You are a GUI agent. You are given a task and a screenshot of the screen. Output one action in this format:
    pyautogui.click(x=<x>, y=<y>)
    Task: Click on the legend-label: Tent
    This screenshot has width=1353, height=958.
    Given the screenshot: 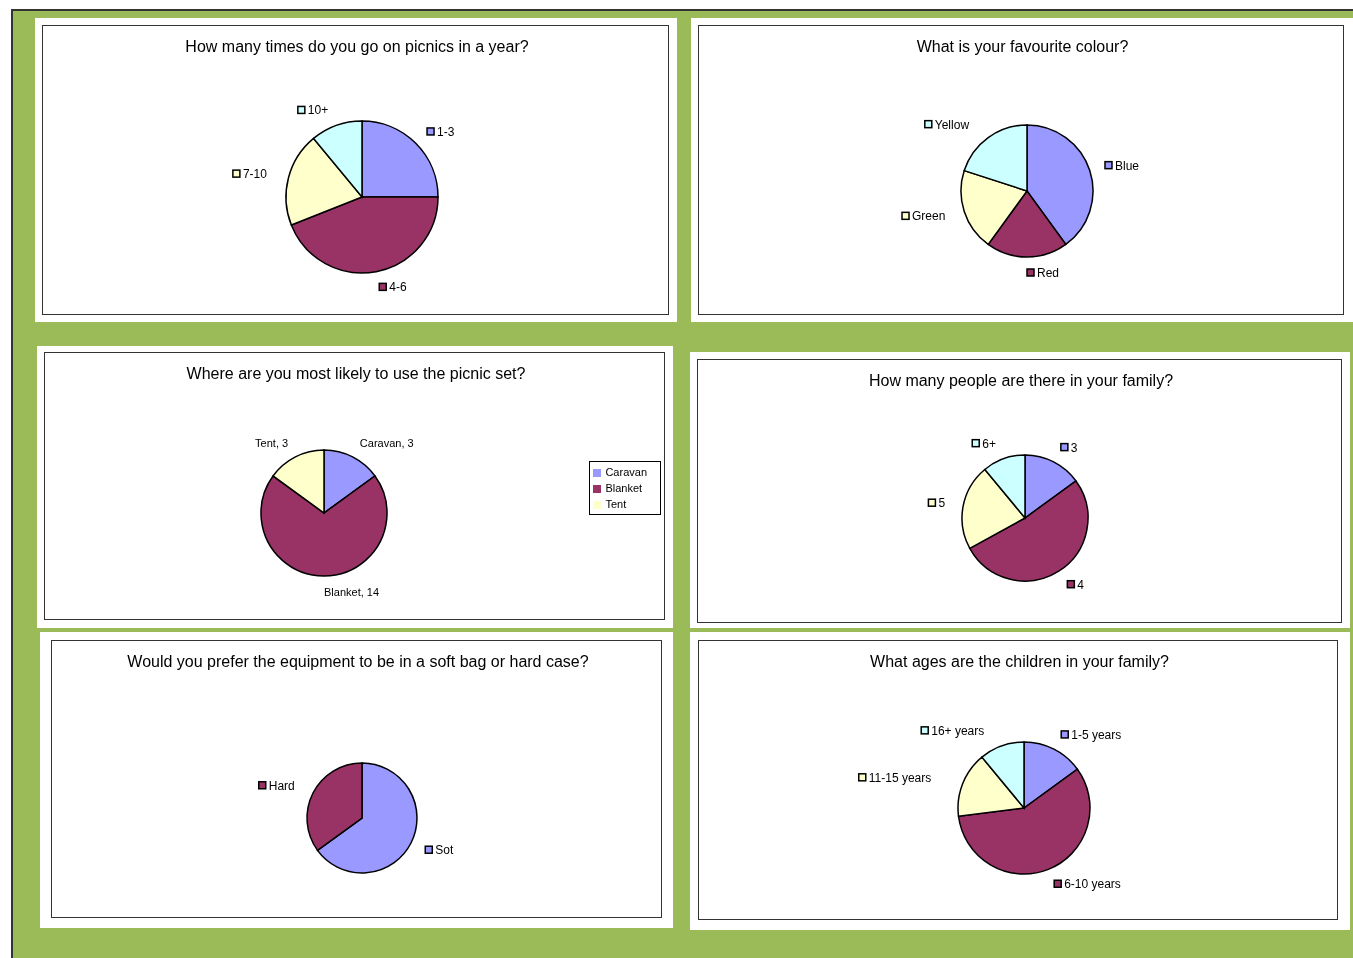 What is the action you would take?
    pyautogui.click(x=616, y=503)
    